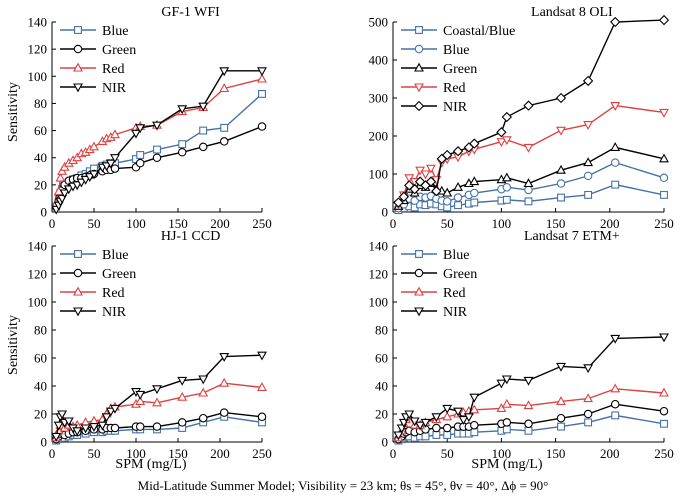 This screenshot has width=686, height=503. I want to click on y-axis-label-bottom: Sensitivity, so click(13, 345).